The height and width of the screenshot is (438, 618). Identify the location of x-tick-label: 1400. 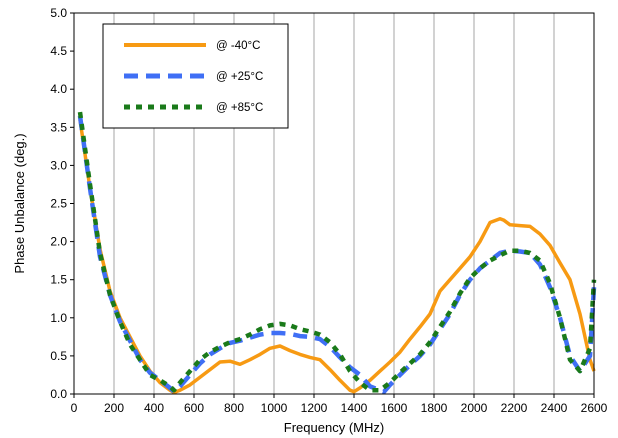
(354, 408).